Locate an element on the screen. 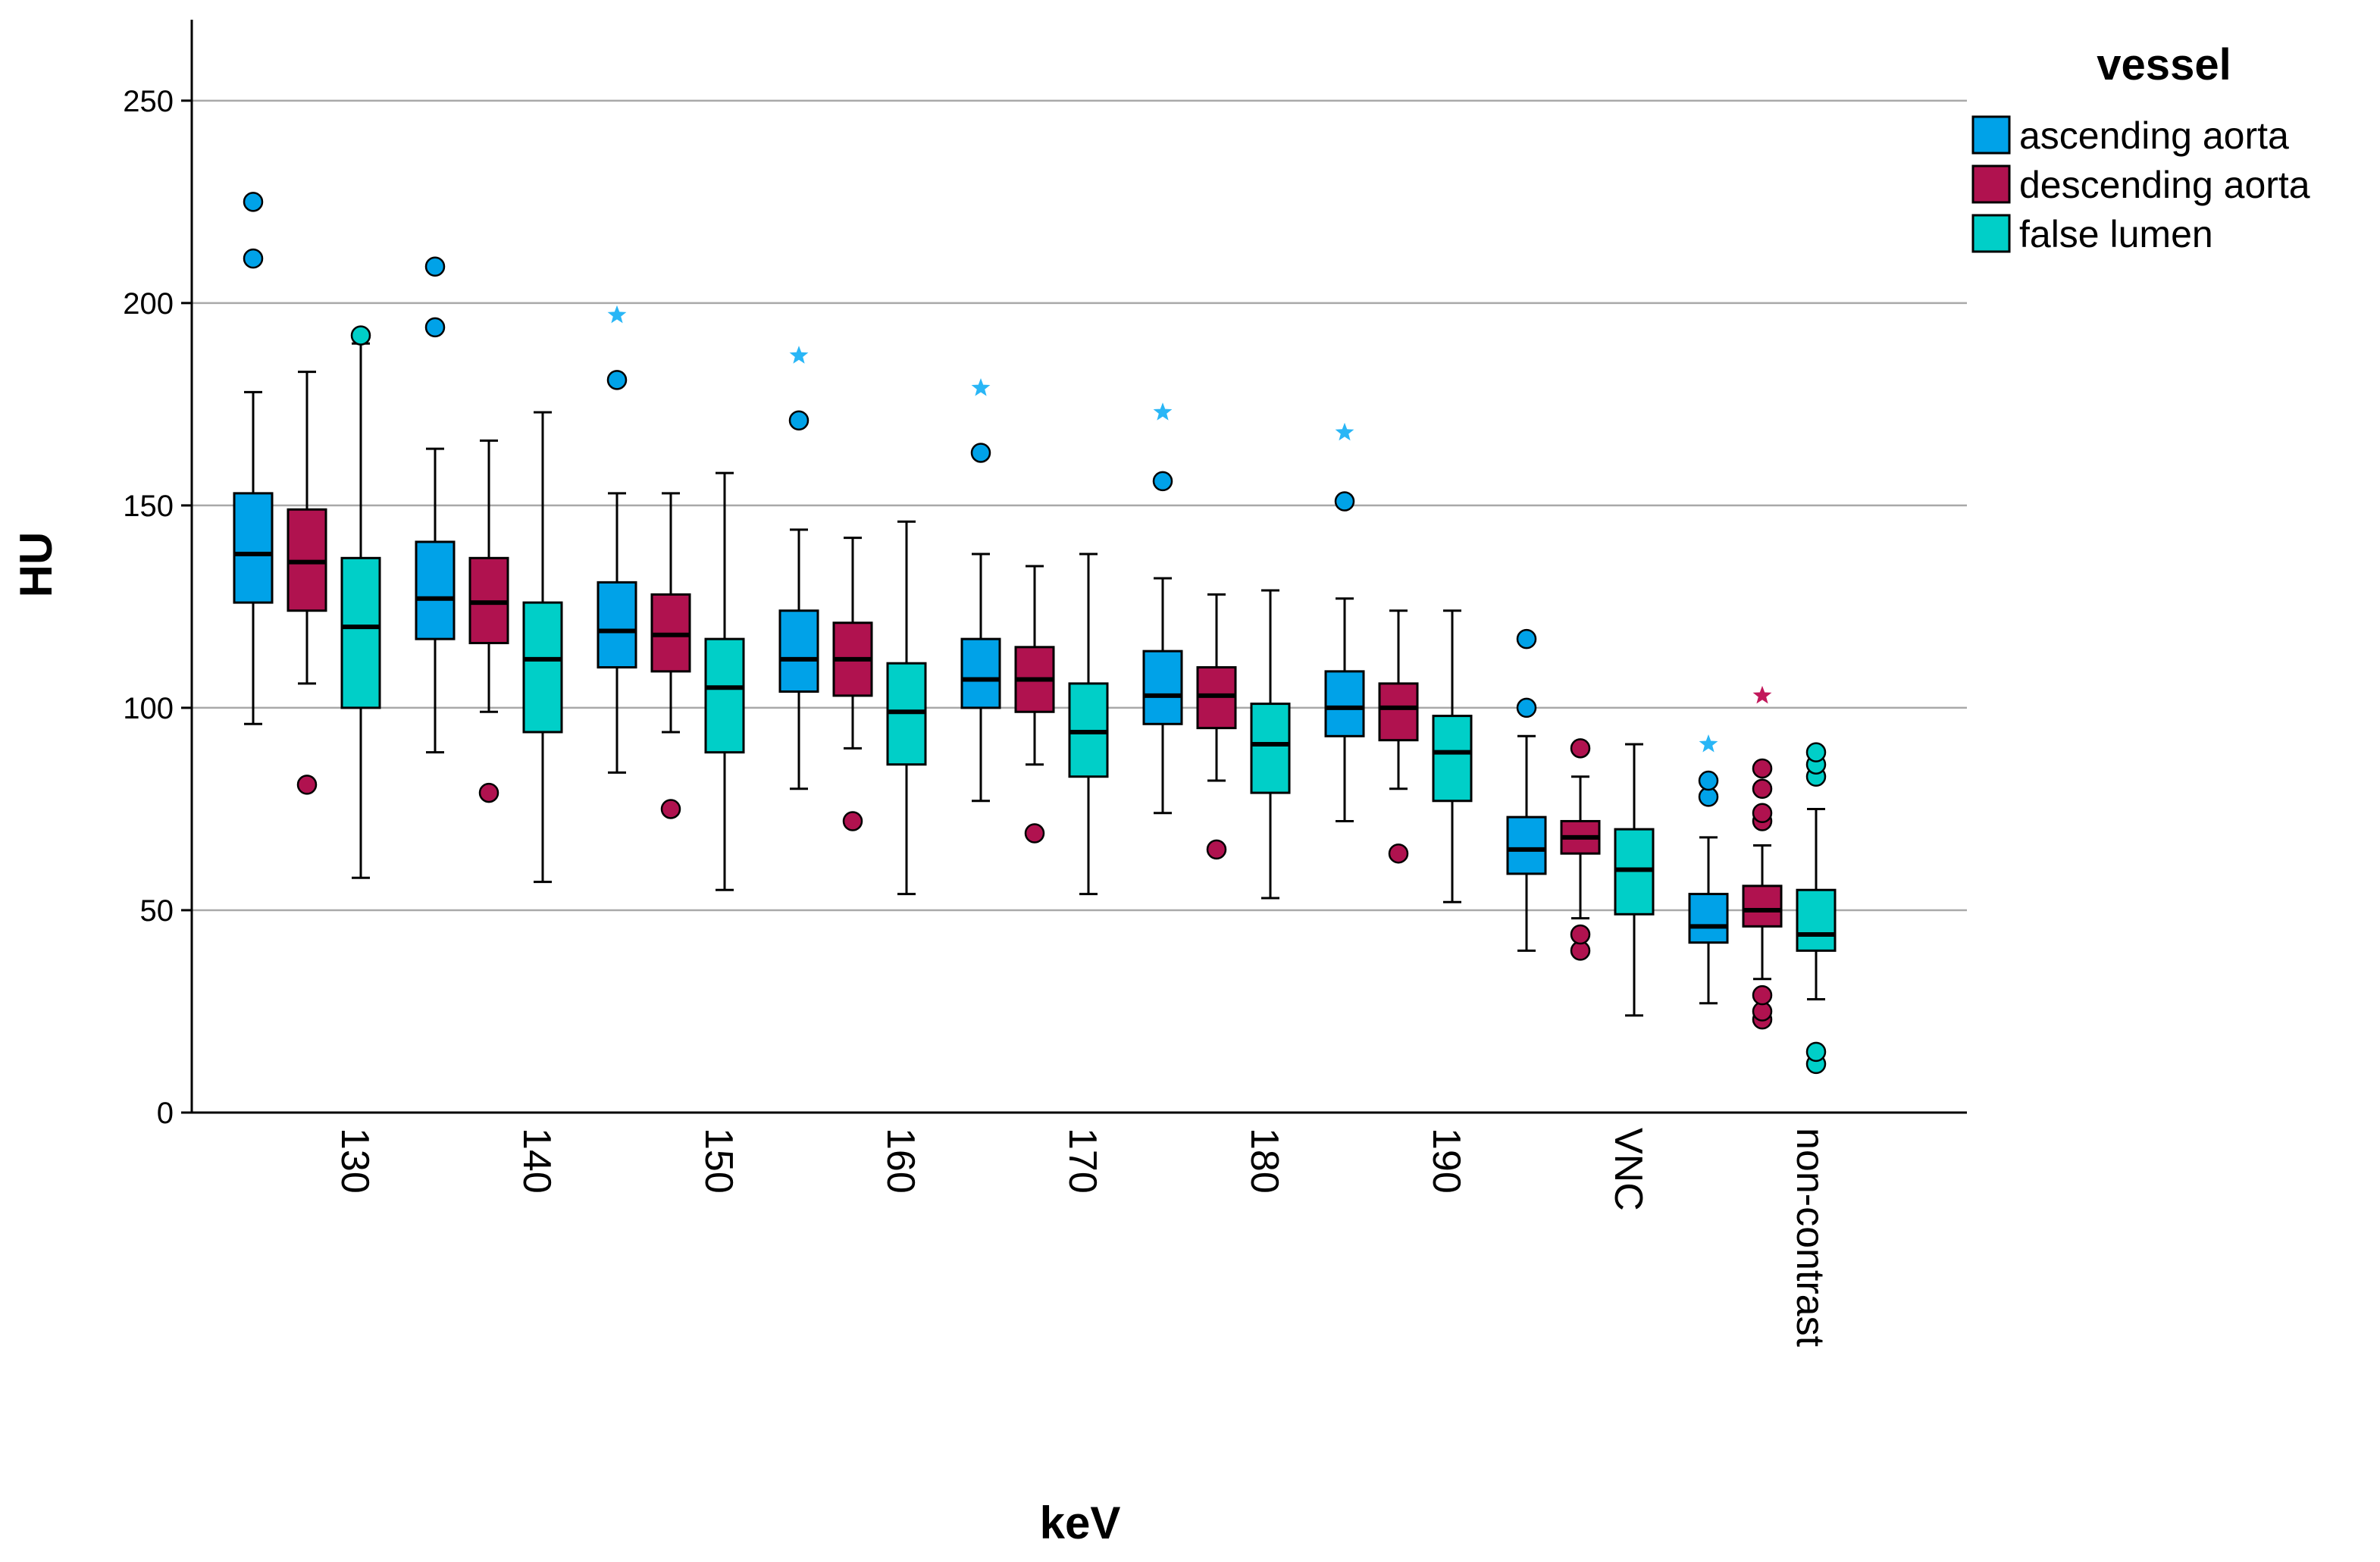 This screenshot has width=2380, height=1562. x-tick-label: 160 is located at coordinates (900, 1161).